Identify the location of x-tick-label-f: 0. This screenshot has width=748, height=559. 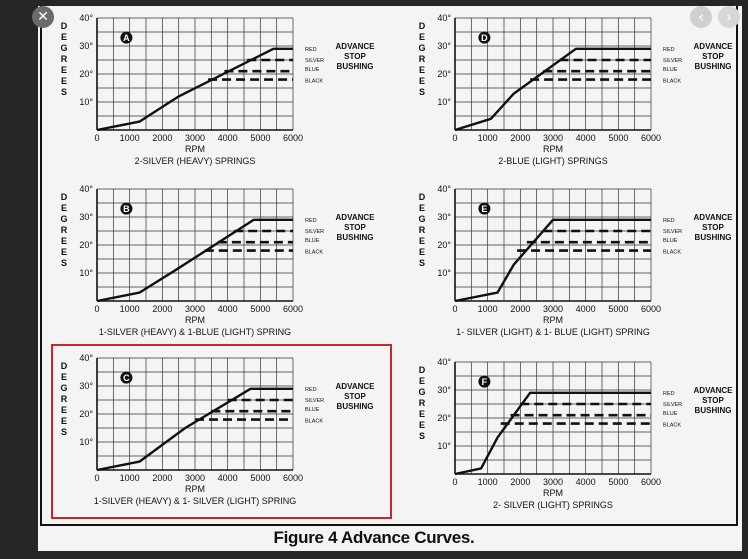
(454, 482).